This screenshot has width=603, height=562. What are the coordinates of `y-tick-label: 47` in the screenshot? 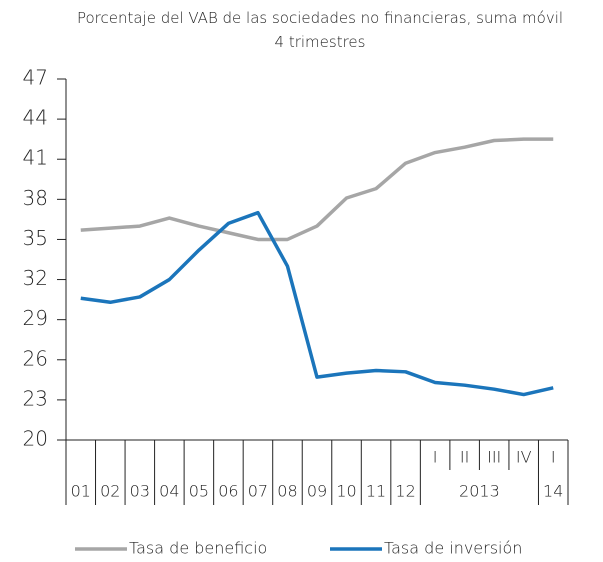 It's located at (35, 78).